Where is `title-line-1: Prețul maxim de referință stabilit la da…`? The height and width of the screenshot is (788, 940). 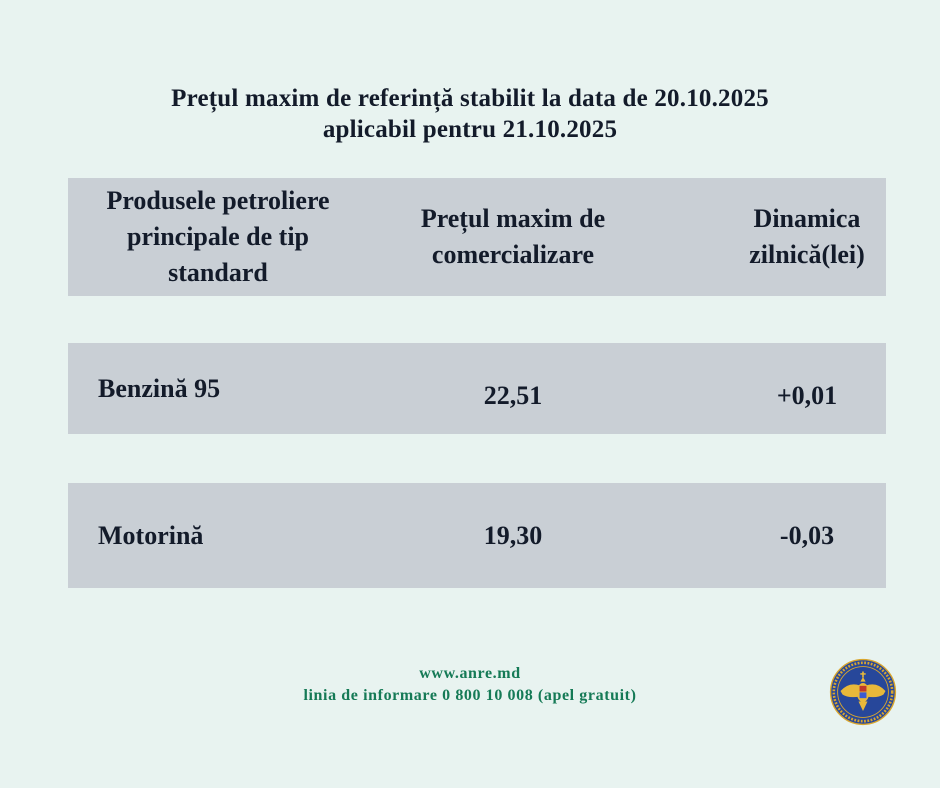 title-line-1: Prețul maxim de referință stabilit la da… is located at coordinates (470, 98).